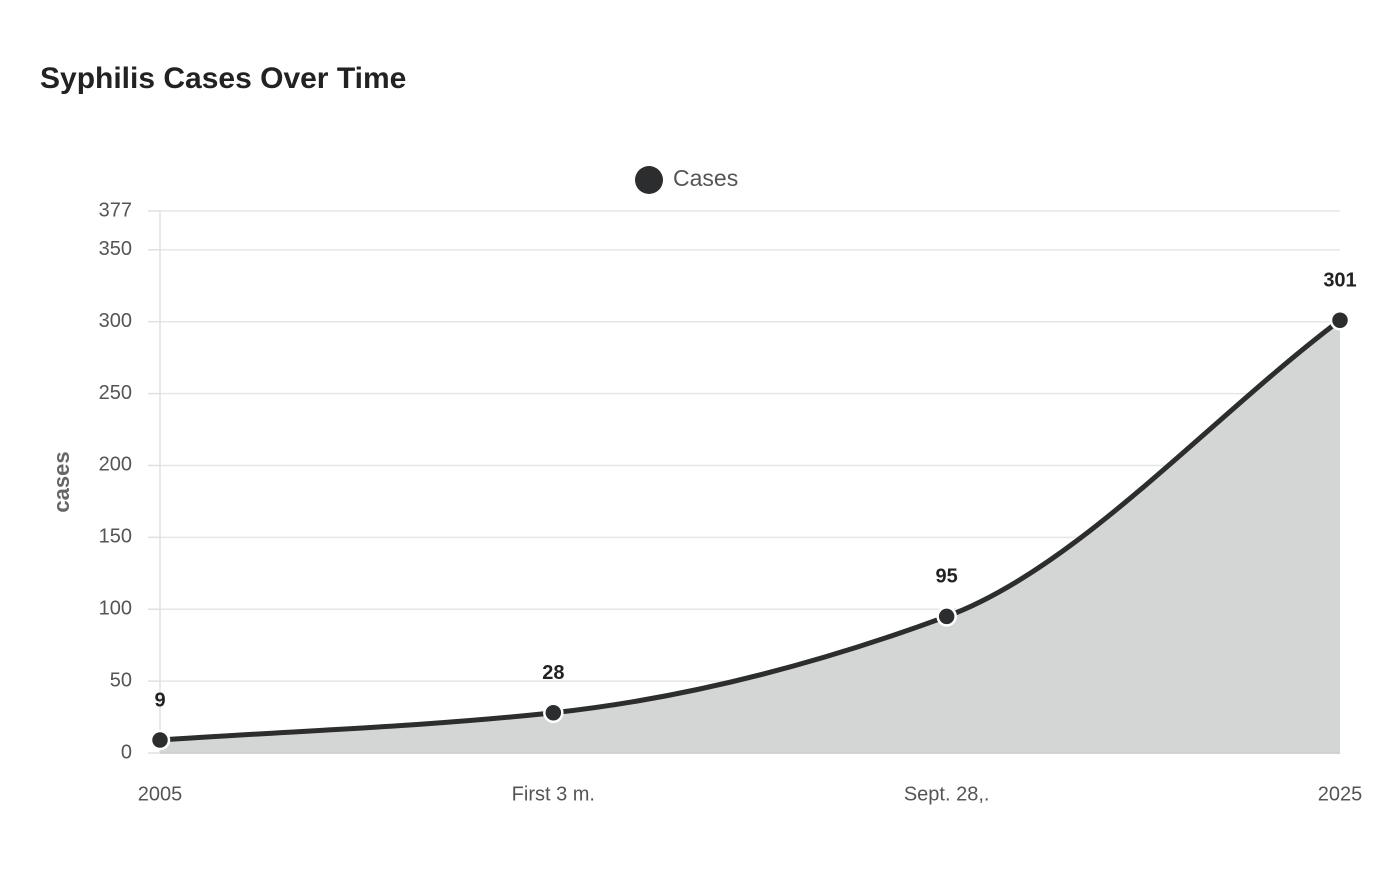  What do you see at coordinates (947, 577) in the screenshot?
I see `value-label: 95` at bounding box center [947, 577].